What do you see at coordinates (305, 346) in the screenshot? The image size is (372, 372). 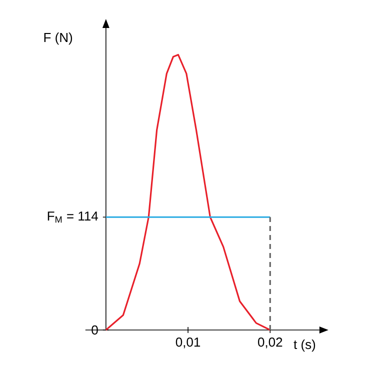 I see `x-axis-title: t (s)` at bounding box center [305, 346].